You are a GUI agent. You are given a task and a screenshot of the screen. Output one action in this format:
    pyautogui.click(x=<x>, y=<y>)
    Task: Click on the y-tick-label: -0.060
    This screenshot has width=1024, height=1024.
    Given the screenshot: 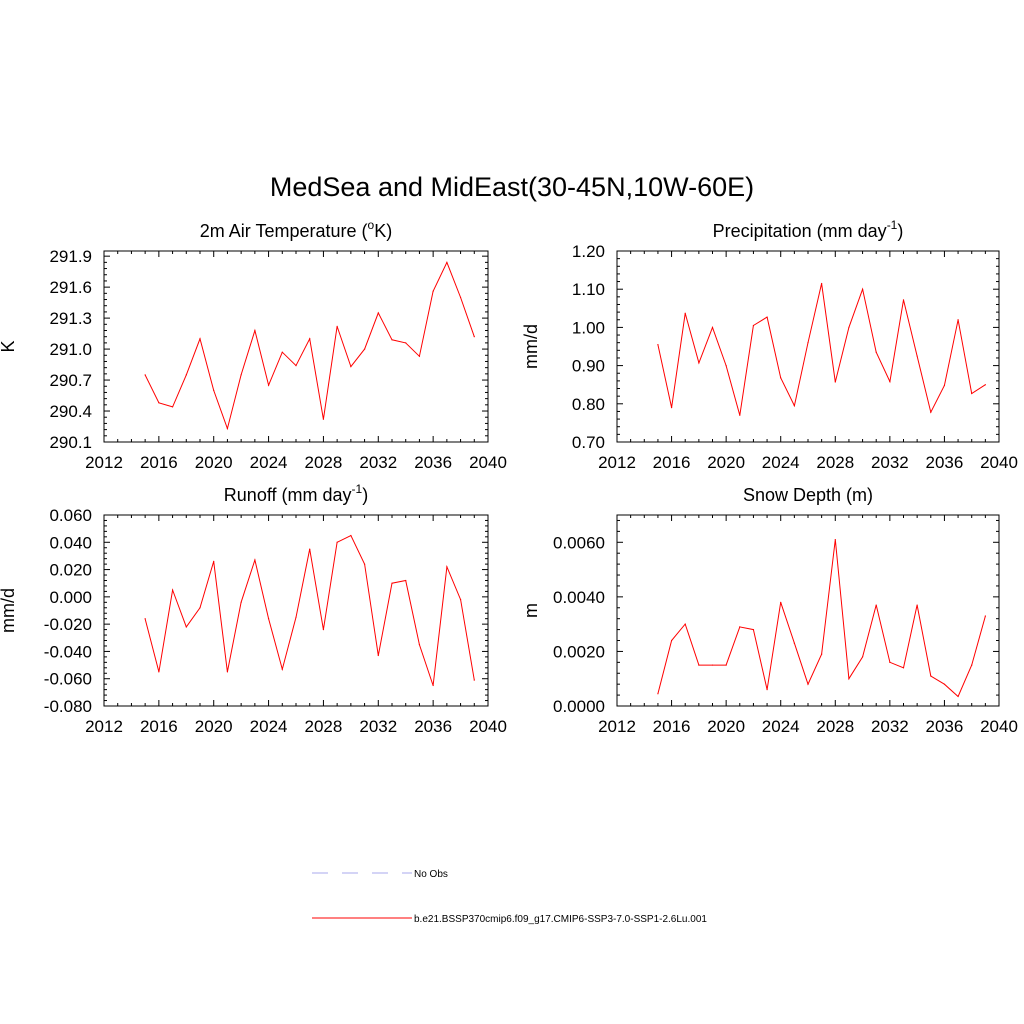 What is the action you would take?
    pyautogui.click(x=68, y=679)
    